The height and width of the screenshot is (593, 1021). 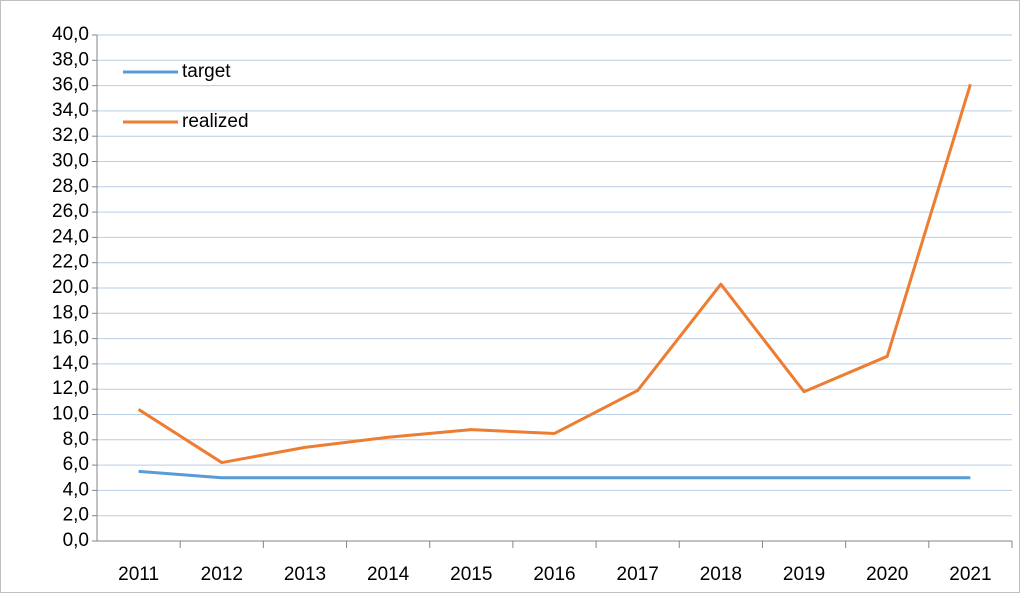 I want to click on y-tick-label: 24,0, so click(x=70, y=236).